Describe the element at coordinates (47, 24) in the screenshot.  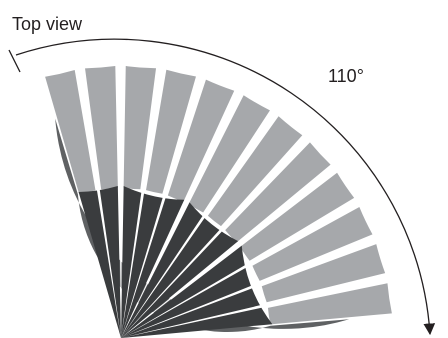
I see `view-label: Top view` at that location.